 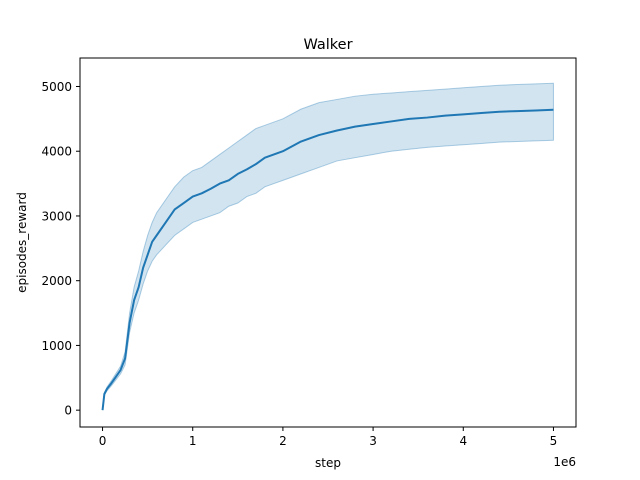 What do you see at coordinates (328, 463) in the screenshot?
I see `x-axis-title: step` at bounding box center [328, 463].